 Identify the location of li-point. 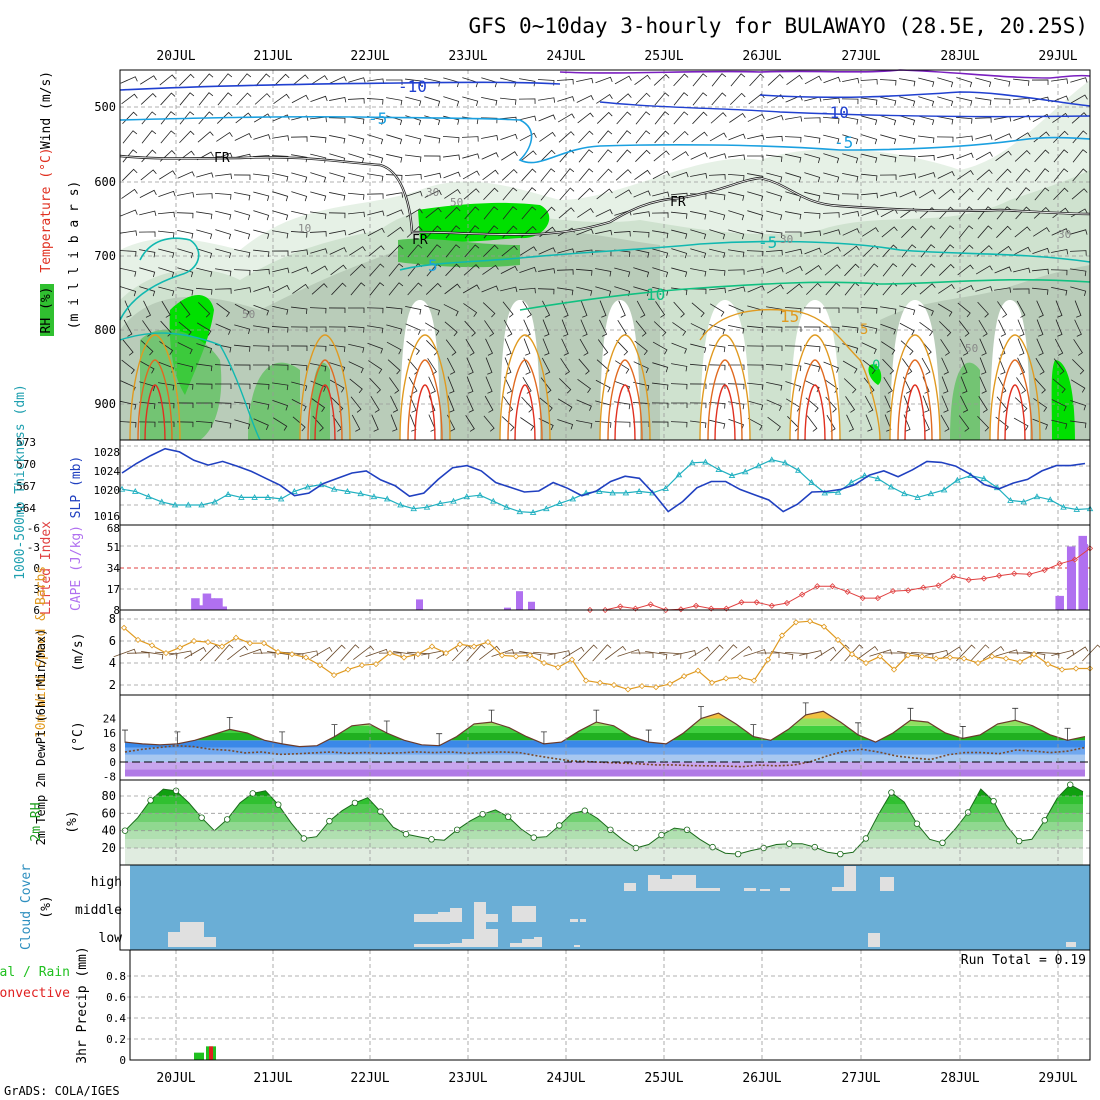
(741, 602).